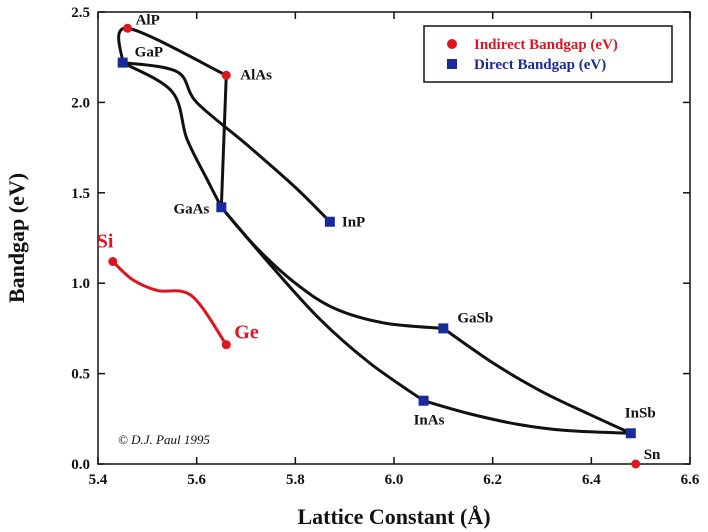 This screenshot has height=532, width=708. What do you see at coordinates (353, 223) in the screenshot?
I see `label-inp: InP` at bounding box center [353, 223].